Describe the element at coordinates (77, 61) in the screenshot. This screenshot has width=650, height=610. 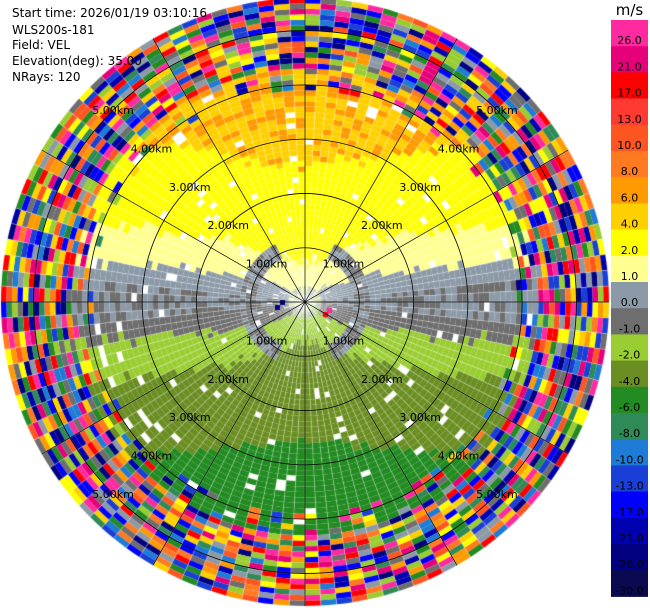
I see `elevation-label: Elevation(deg): 35.00` at that location.